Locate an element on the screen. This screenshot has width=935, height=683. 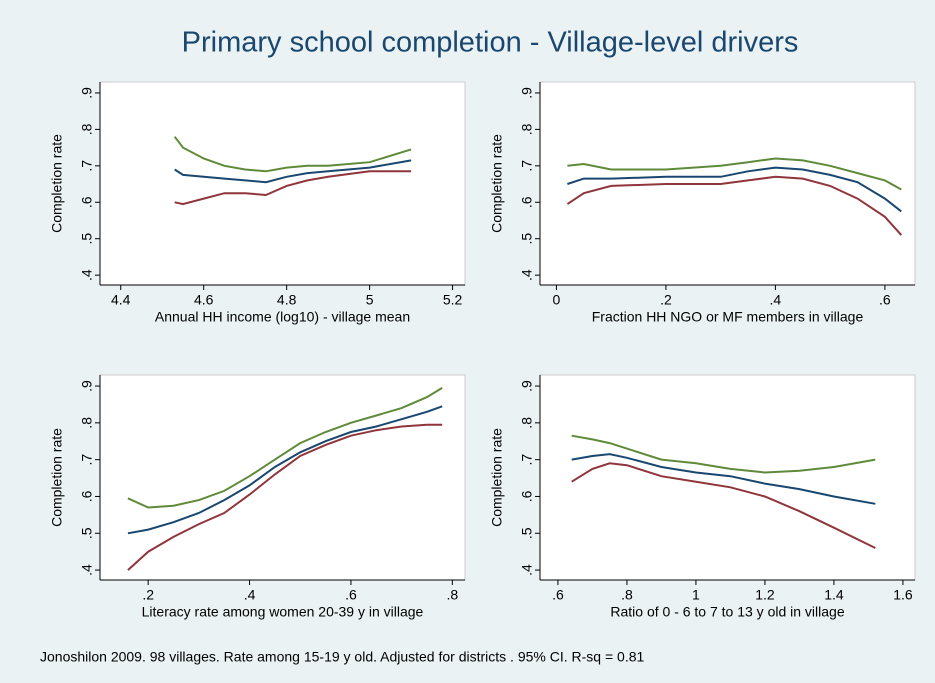
x-tick-label: 5 is located at coordinates (370, 300).